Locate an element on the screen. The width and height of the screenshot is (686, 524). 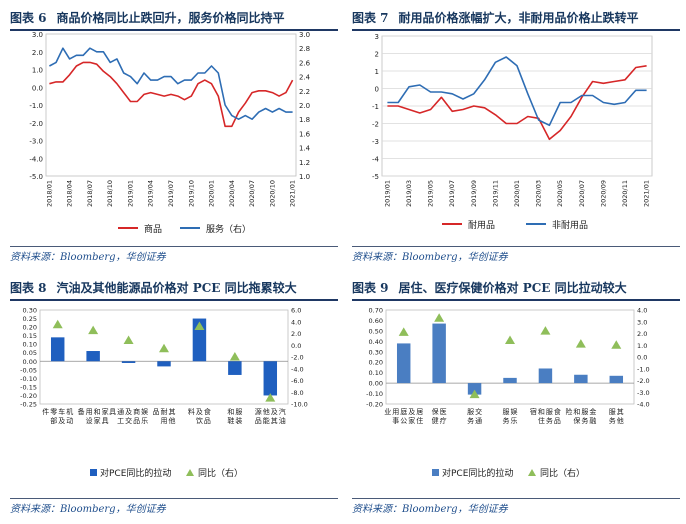
y-tick-label: -1 is located at coordinates (375, 107).